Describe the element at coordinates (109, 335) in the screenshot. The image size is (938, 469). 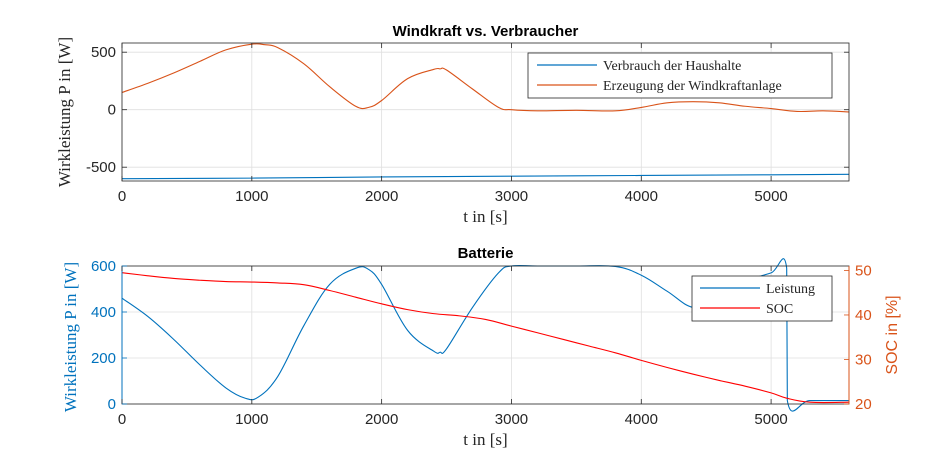
I see `y-ticks-2: 0 200 400 600` at that location.